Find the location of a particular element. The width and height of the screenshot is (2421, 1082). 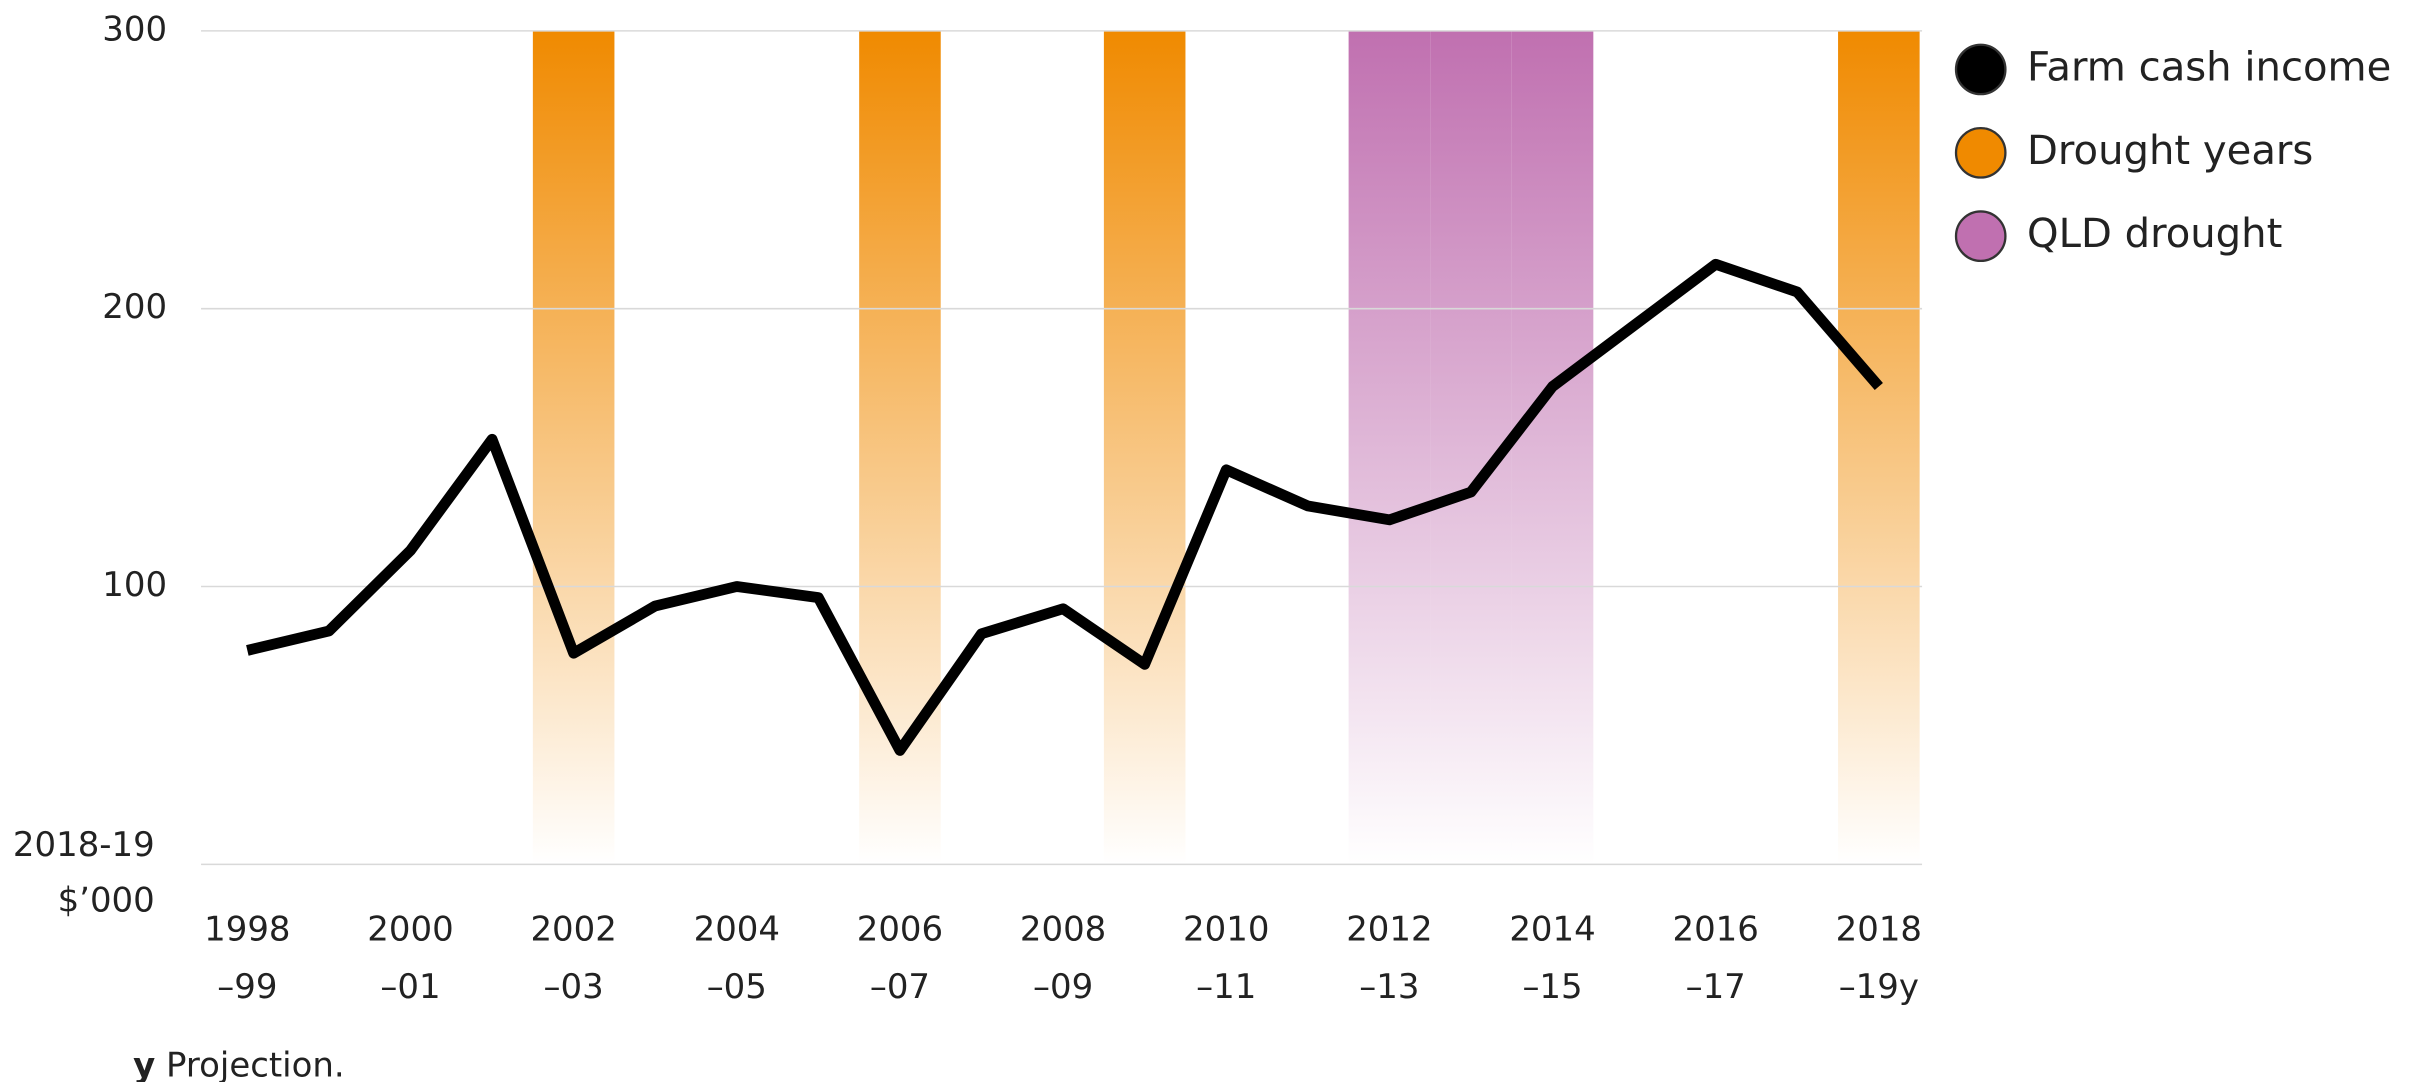

x-tick-label: 2016 –17 is located at coordinates (1716, 957).